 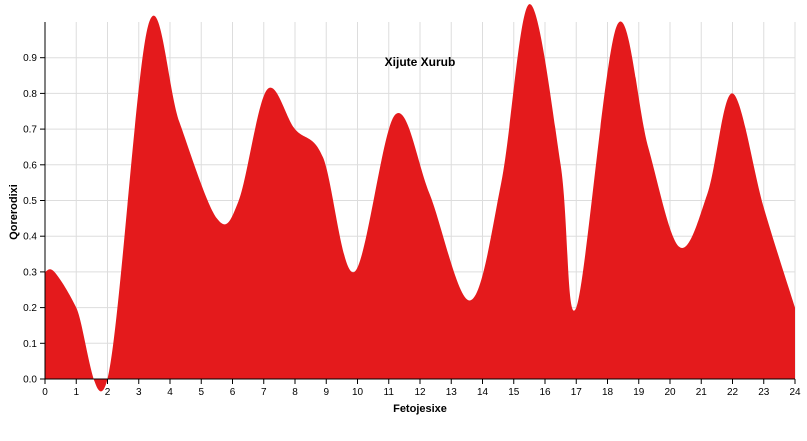 I want to click on x-tick-label: 21, so click(x=702, y=392).